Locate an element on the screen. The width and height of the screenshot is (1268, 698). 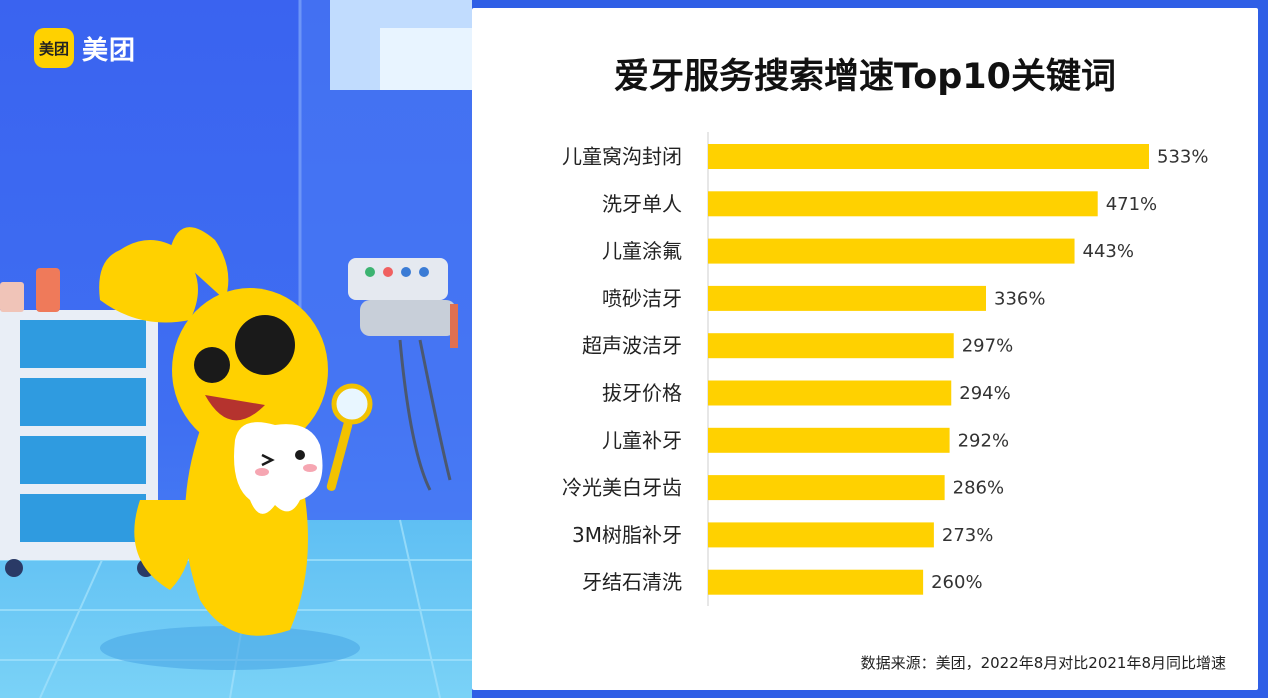
dental-equipment is located at coordinates (403, 374).